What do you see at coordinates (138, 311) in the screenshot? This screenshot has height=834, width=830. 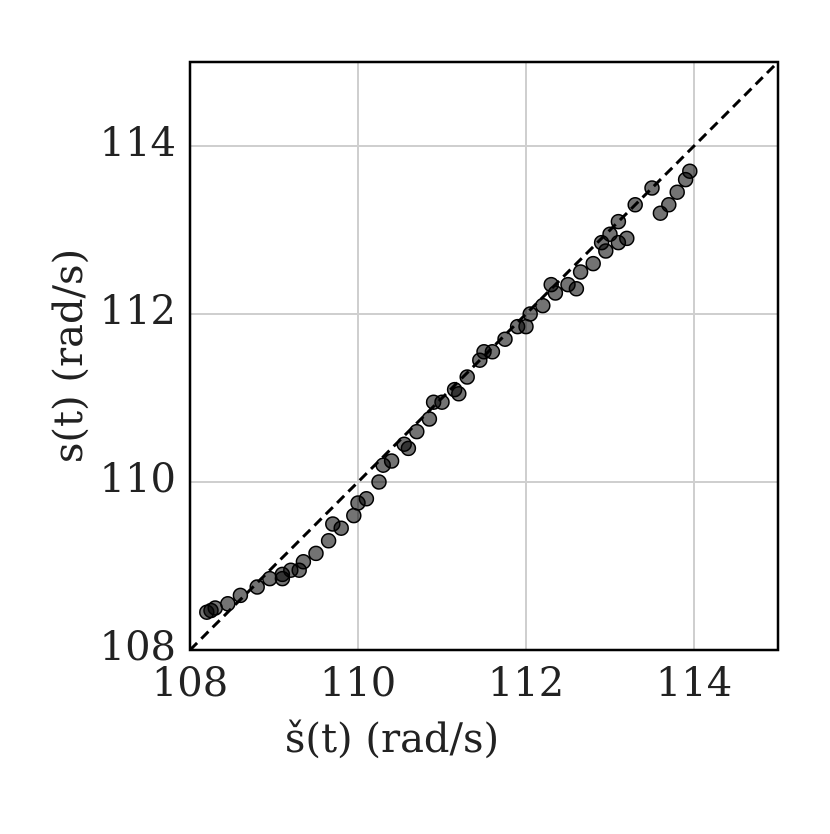 I see `y-tick-label: 112` at bounding box center [138, 311].